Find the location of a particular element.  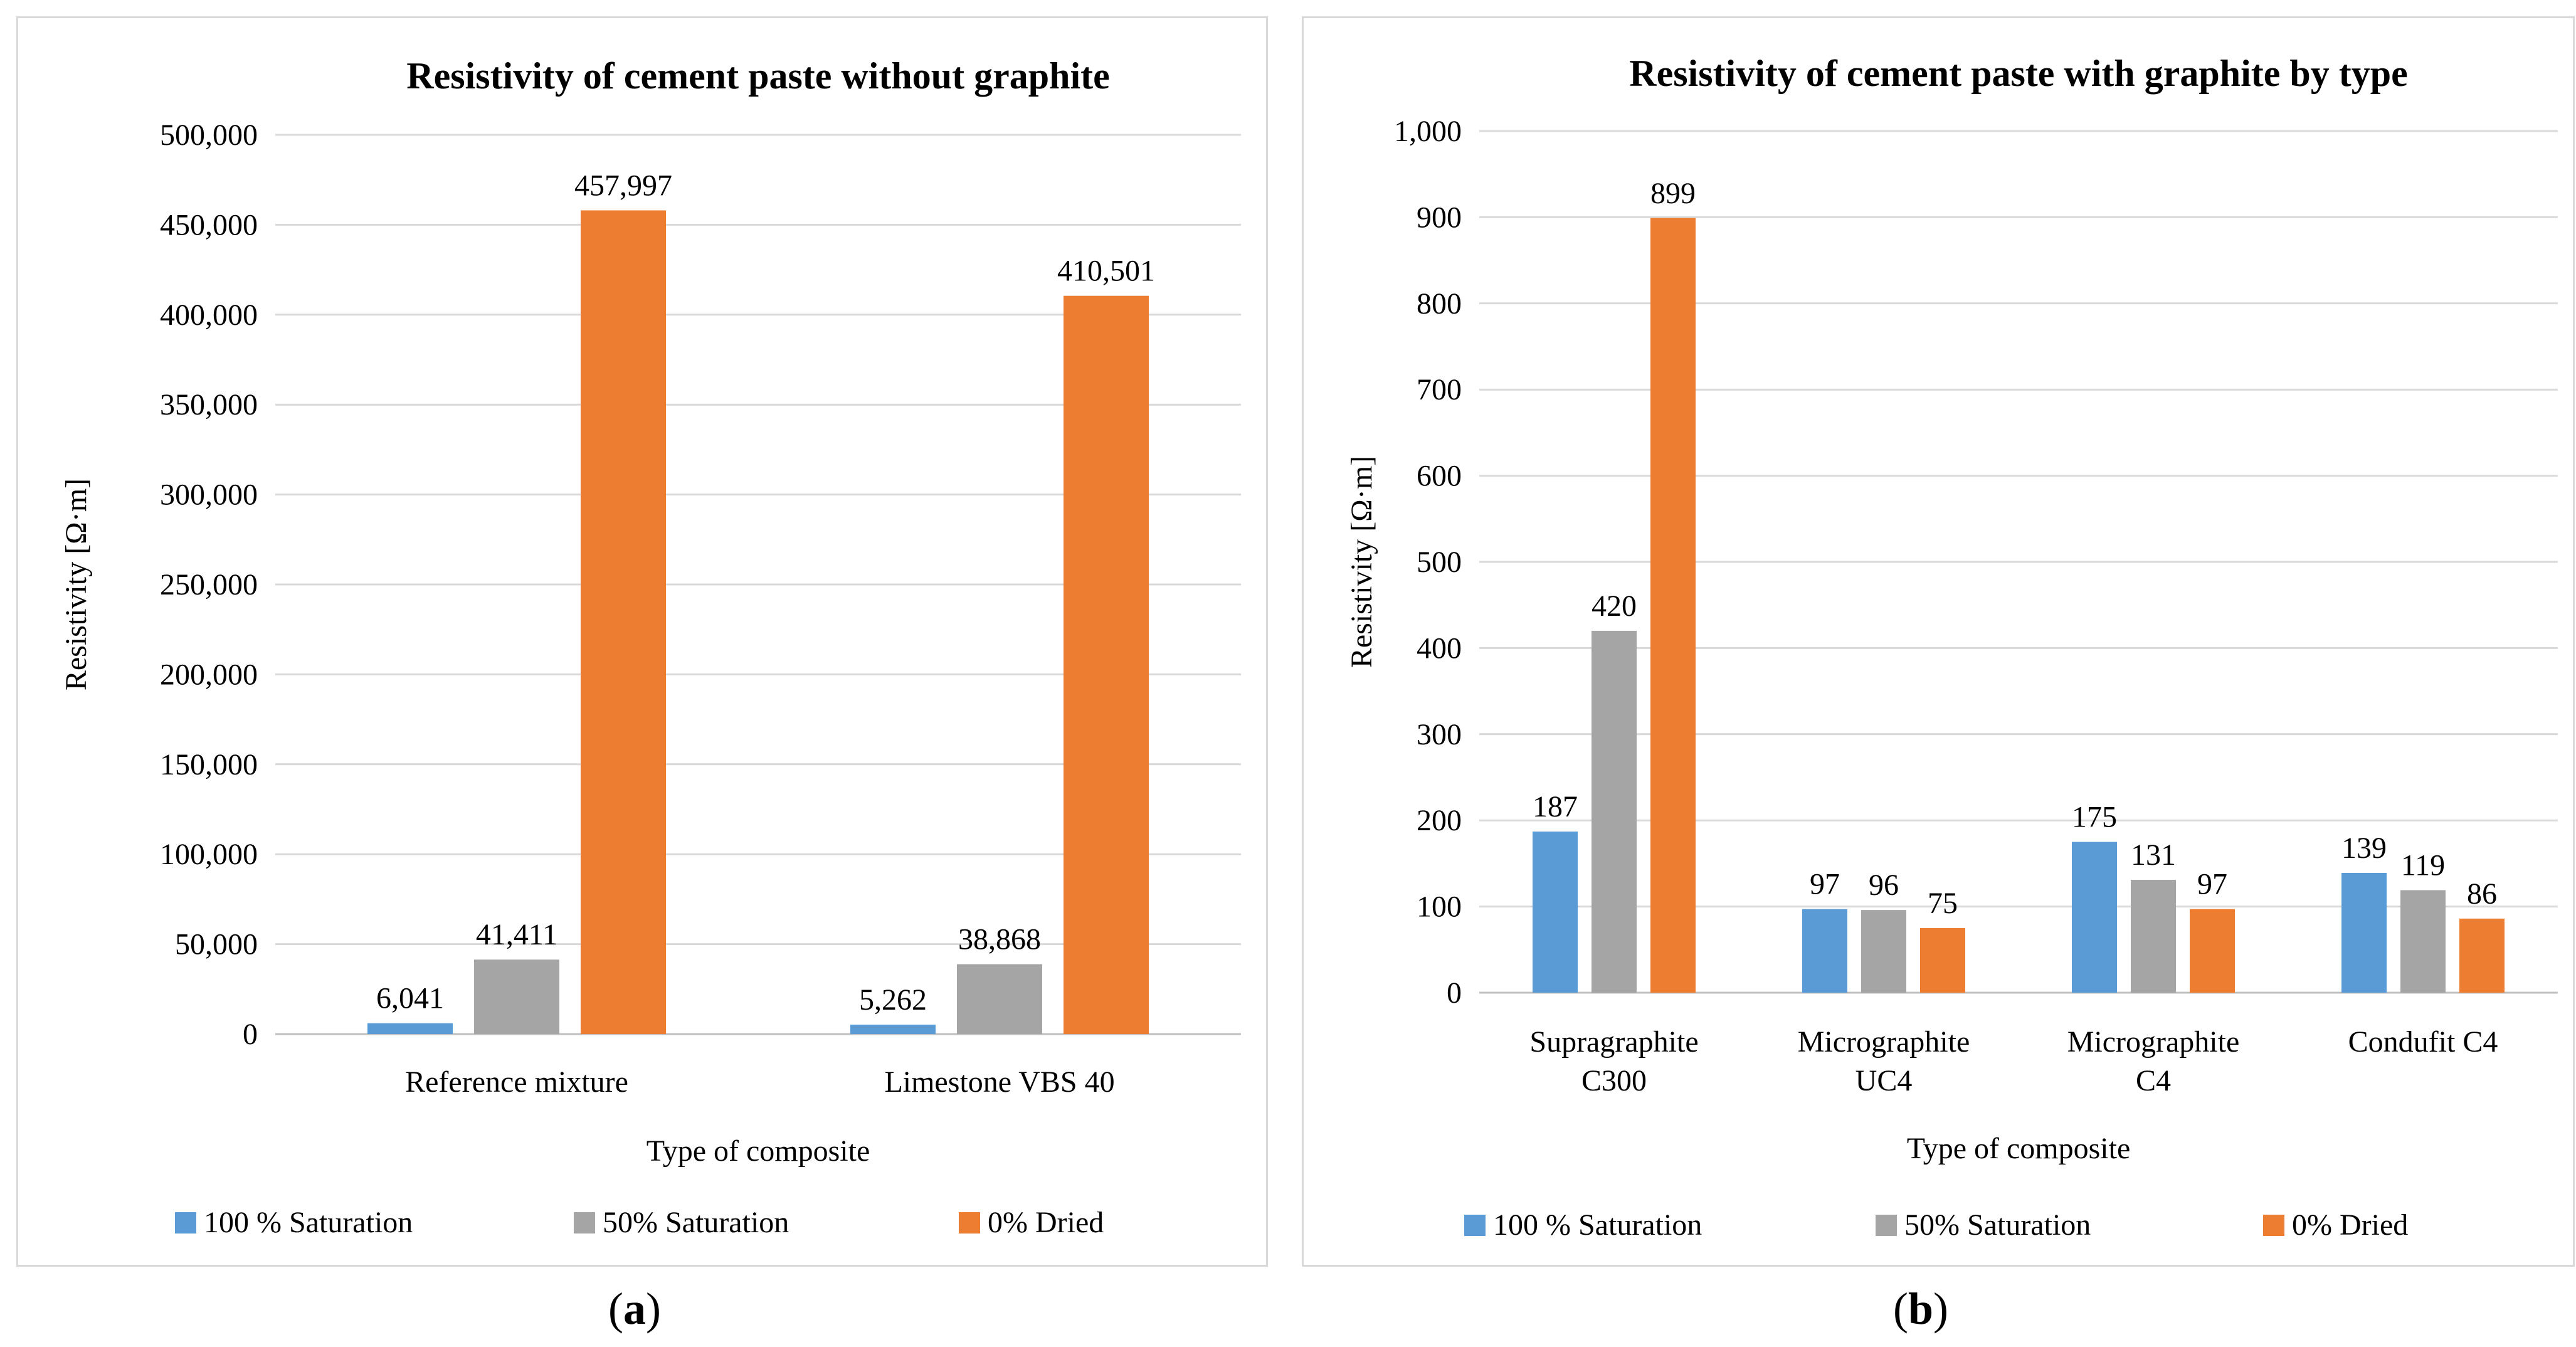

chart-0-y-tick-label: 200,000 is located at coordinates (209, 674).